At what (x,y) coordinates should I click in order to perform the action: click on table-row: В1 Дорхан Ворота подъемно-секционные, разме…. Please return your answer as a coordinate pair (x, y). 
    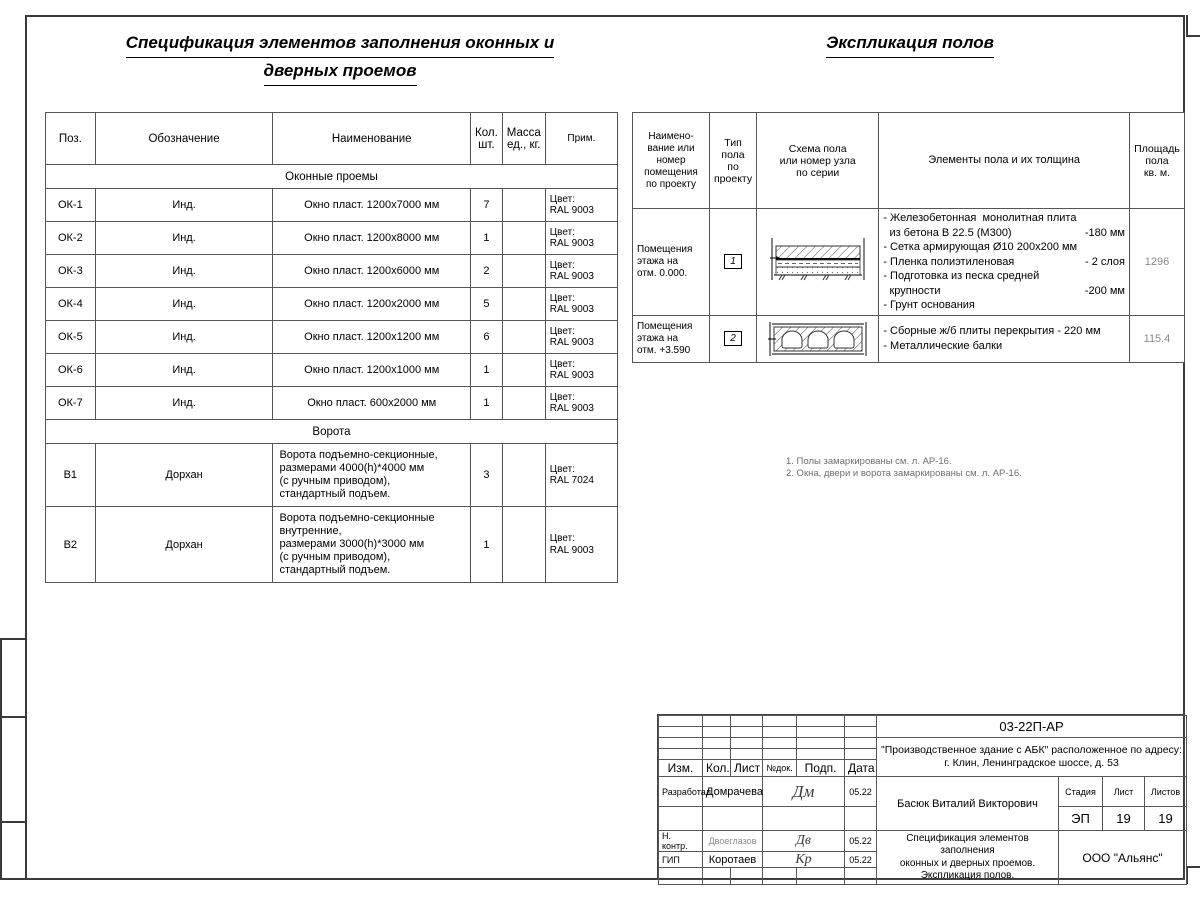
    Looking at the image, I should click on (332, 475).